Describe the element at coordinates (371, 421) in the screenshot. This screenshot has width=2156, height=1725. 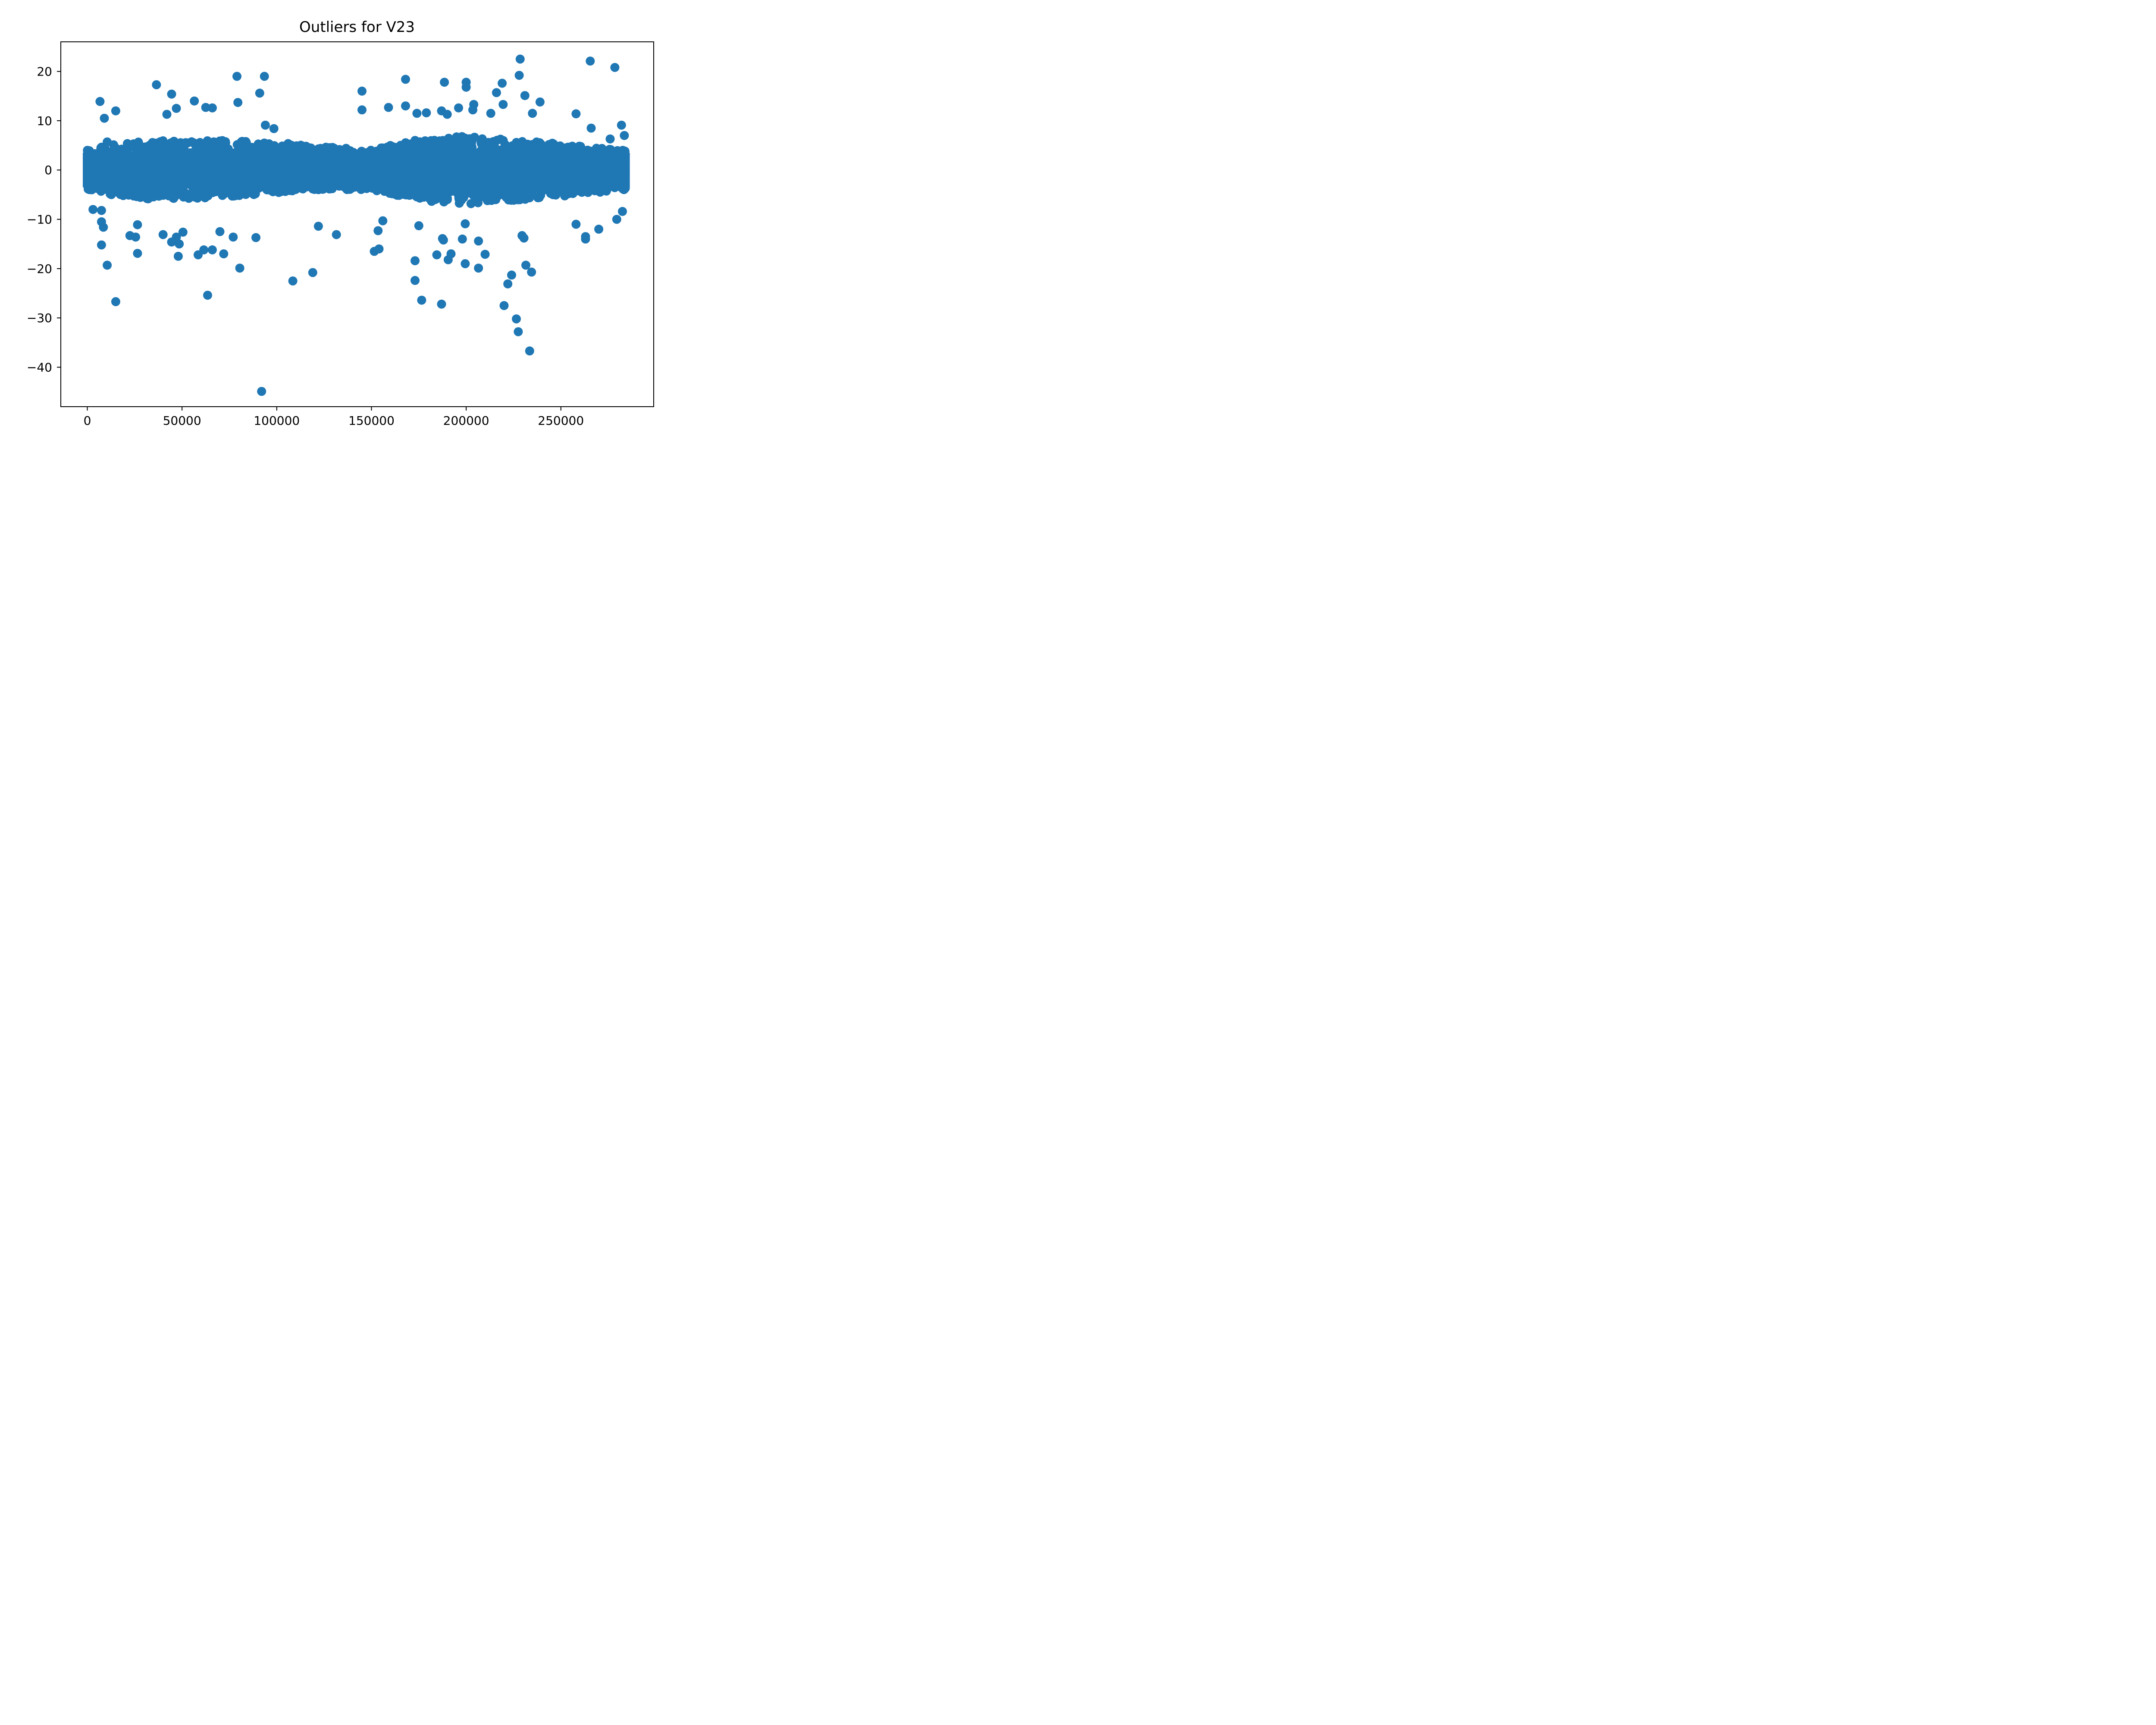
I see `x-tick-label: 150000` at that location.